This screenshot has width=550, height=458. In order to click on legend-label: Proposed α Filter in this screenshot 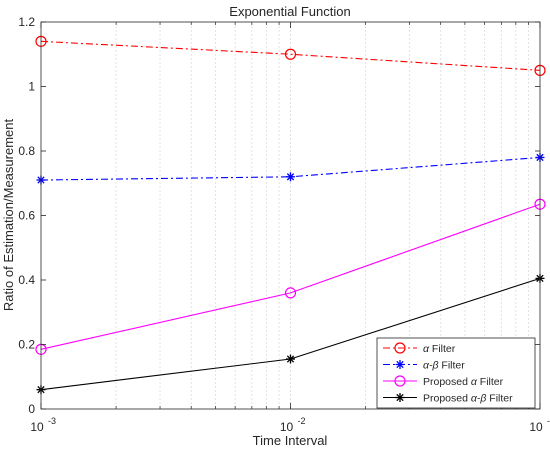, I will do `click(463, 382)`.